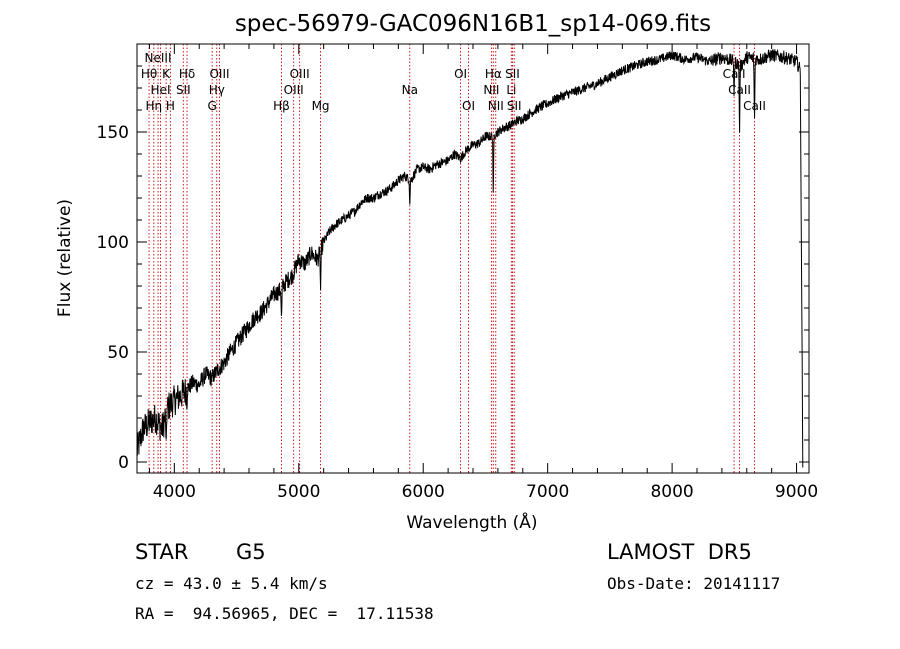 This screenshot has height=649, width=900. What do you see at coordinates (123, 463) in the screenshot?
I see `y-tick-label: 0` at bounding box center [123, 463].